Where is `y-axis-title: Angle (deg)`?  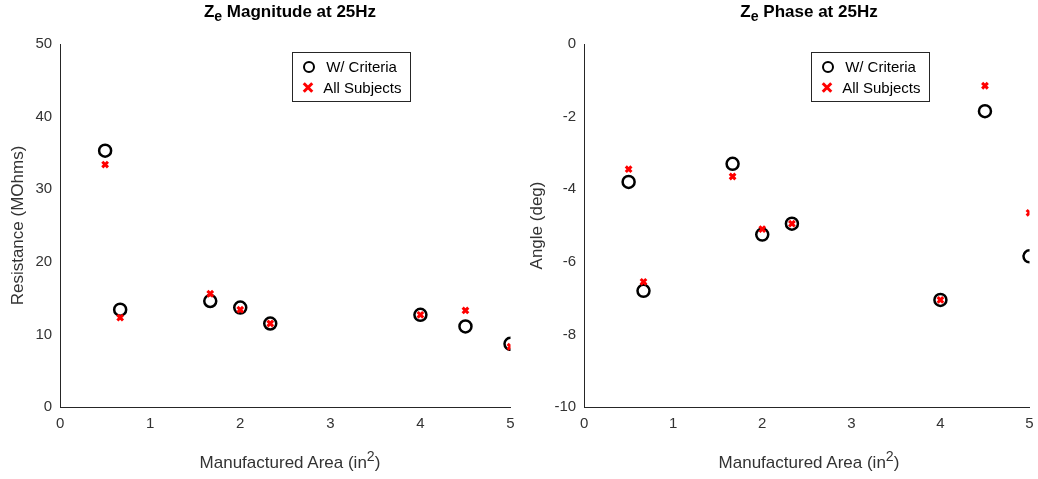 y-axis-title: Angle (deg) is located at coordinates (536, 225).